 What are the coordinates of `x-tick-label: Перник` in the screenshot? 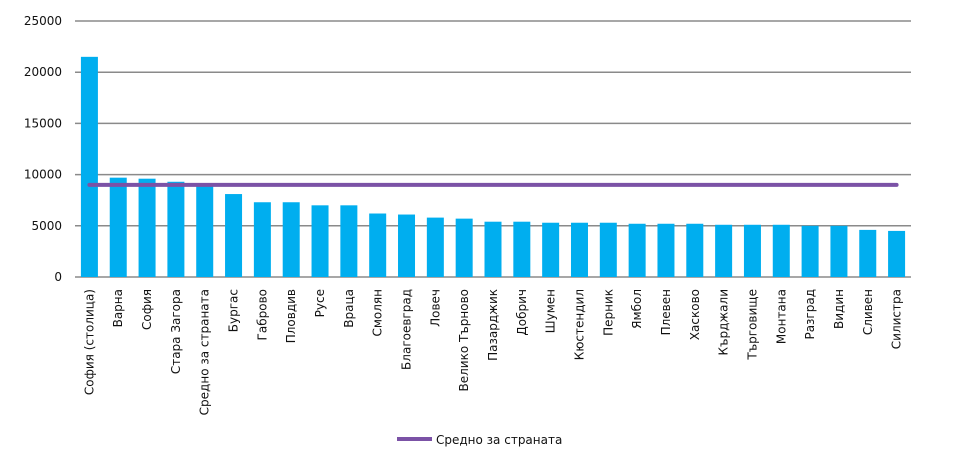 It's located at (608, 312).